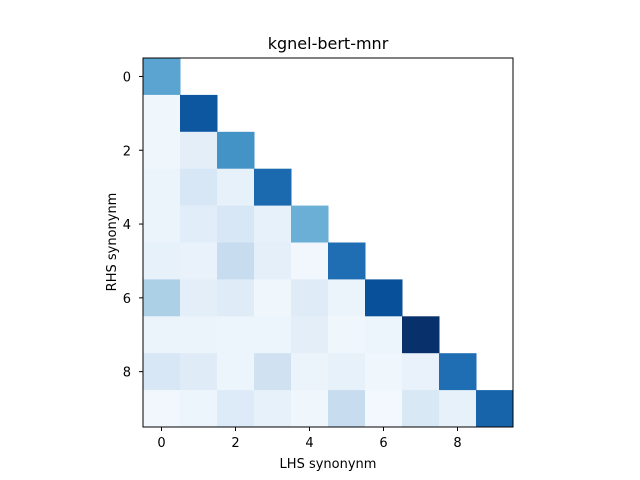 The height and width of the screenshot is (480, 640). What do you see at coordinates (309, 443) in the screenshot?
I see `x-tick-label: 4` at bounding box center [309, 443].